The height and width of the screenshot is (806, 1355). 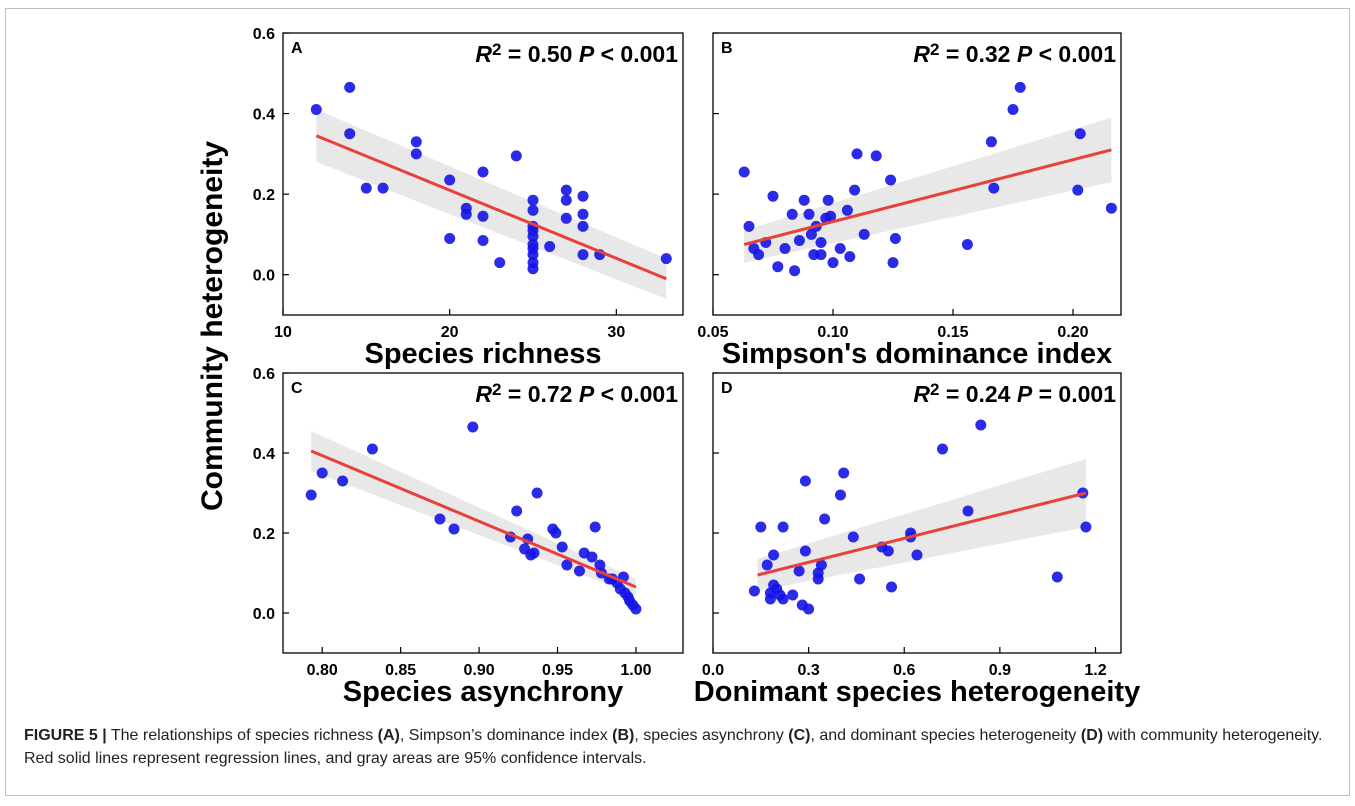 I want to click on x-tick-label: 0.6, so click(x=904, y=670).